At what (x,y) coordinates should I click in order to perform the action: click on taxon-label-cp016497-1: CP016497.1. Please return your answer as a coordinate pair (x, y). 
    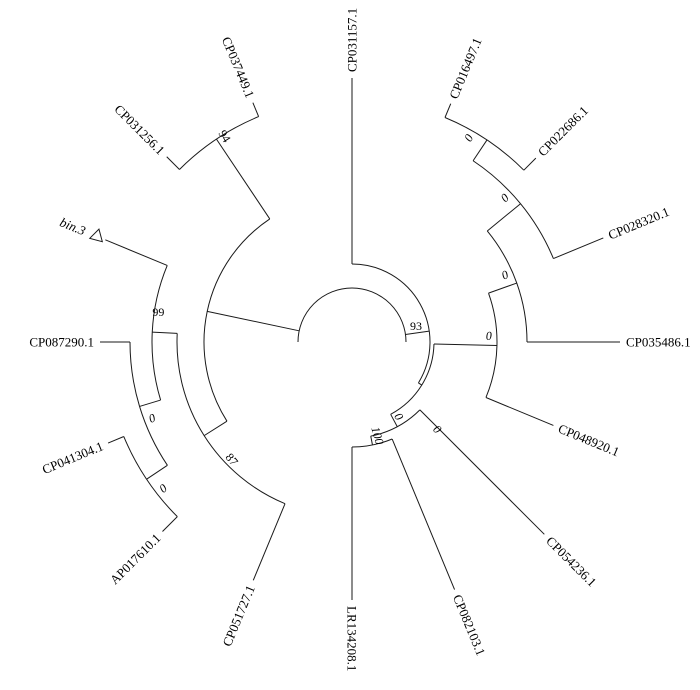
    Looking at the image, I should click on (465, 67).